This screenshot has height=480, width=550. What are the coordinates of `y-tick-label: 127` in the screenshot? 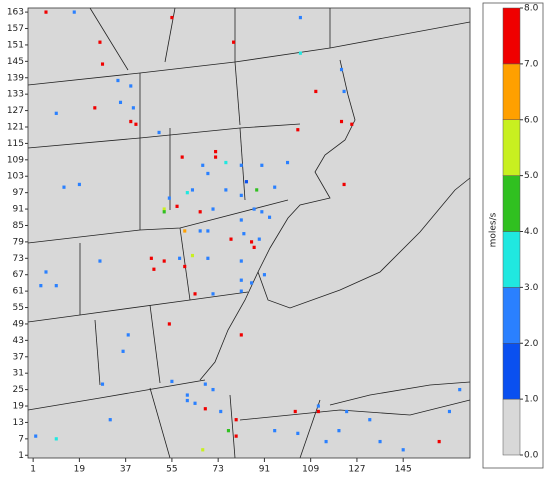 It's located at (15, 111).